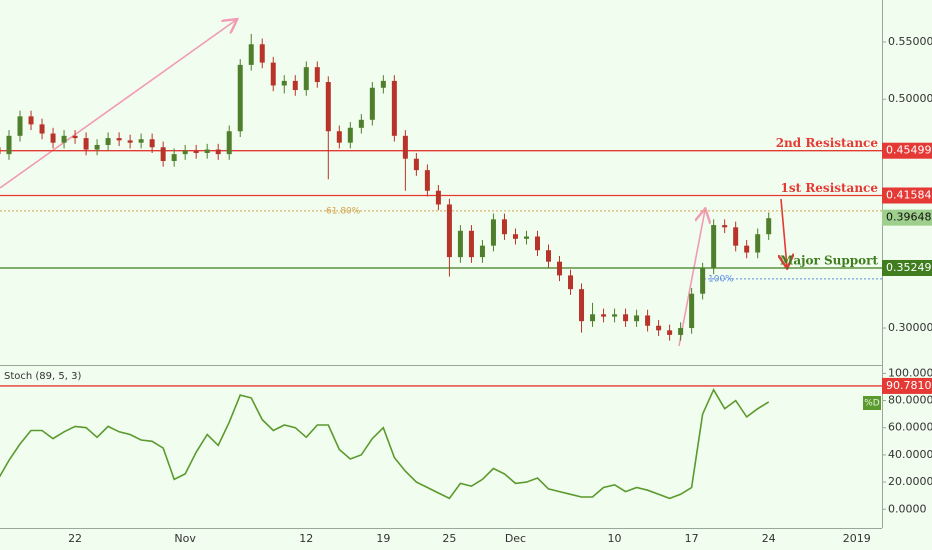 The image size is (932, 550). I want to click on y-tick-label: 20.0000, so click(910, 481).